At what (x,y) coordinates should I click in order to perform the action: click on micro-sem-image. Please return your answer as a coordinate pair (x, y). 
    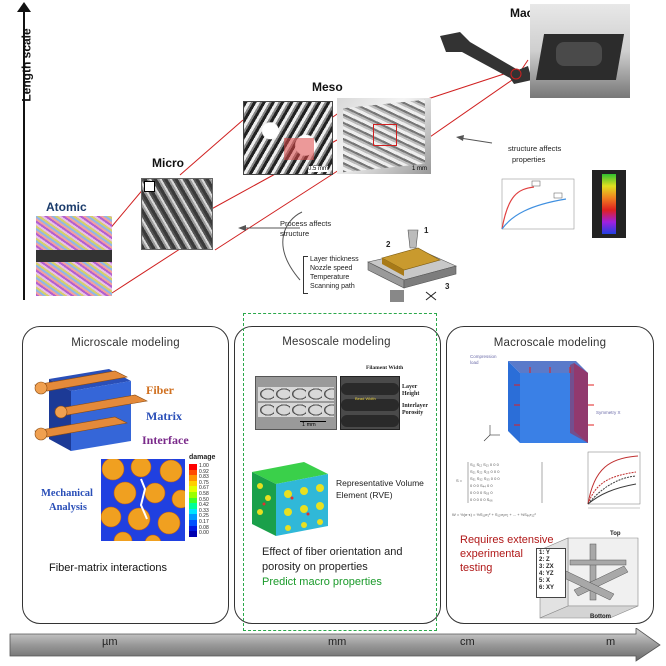
    Looking at the image, I should click on (177, 214).